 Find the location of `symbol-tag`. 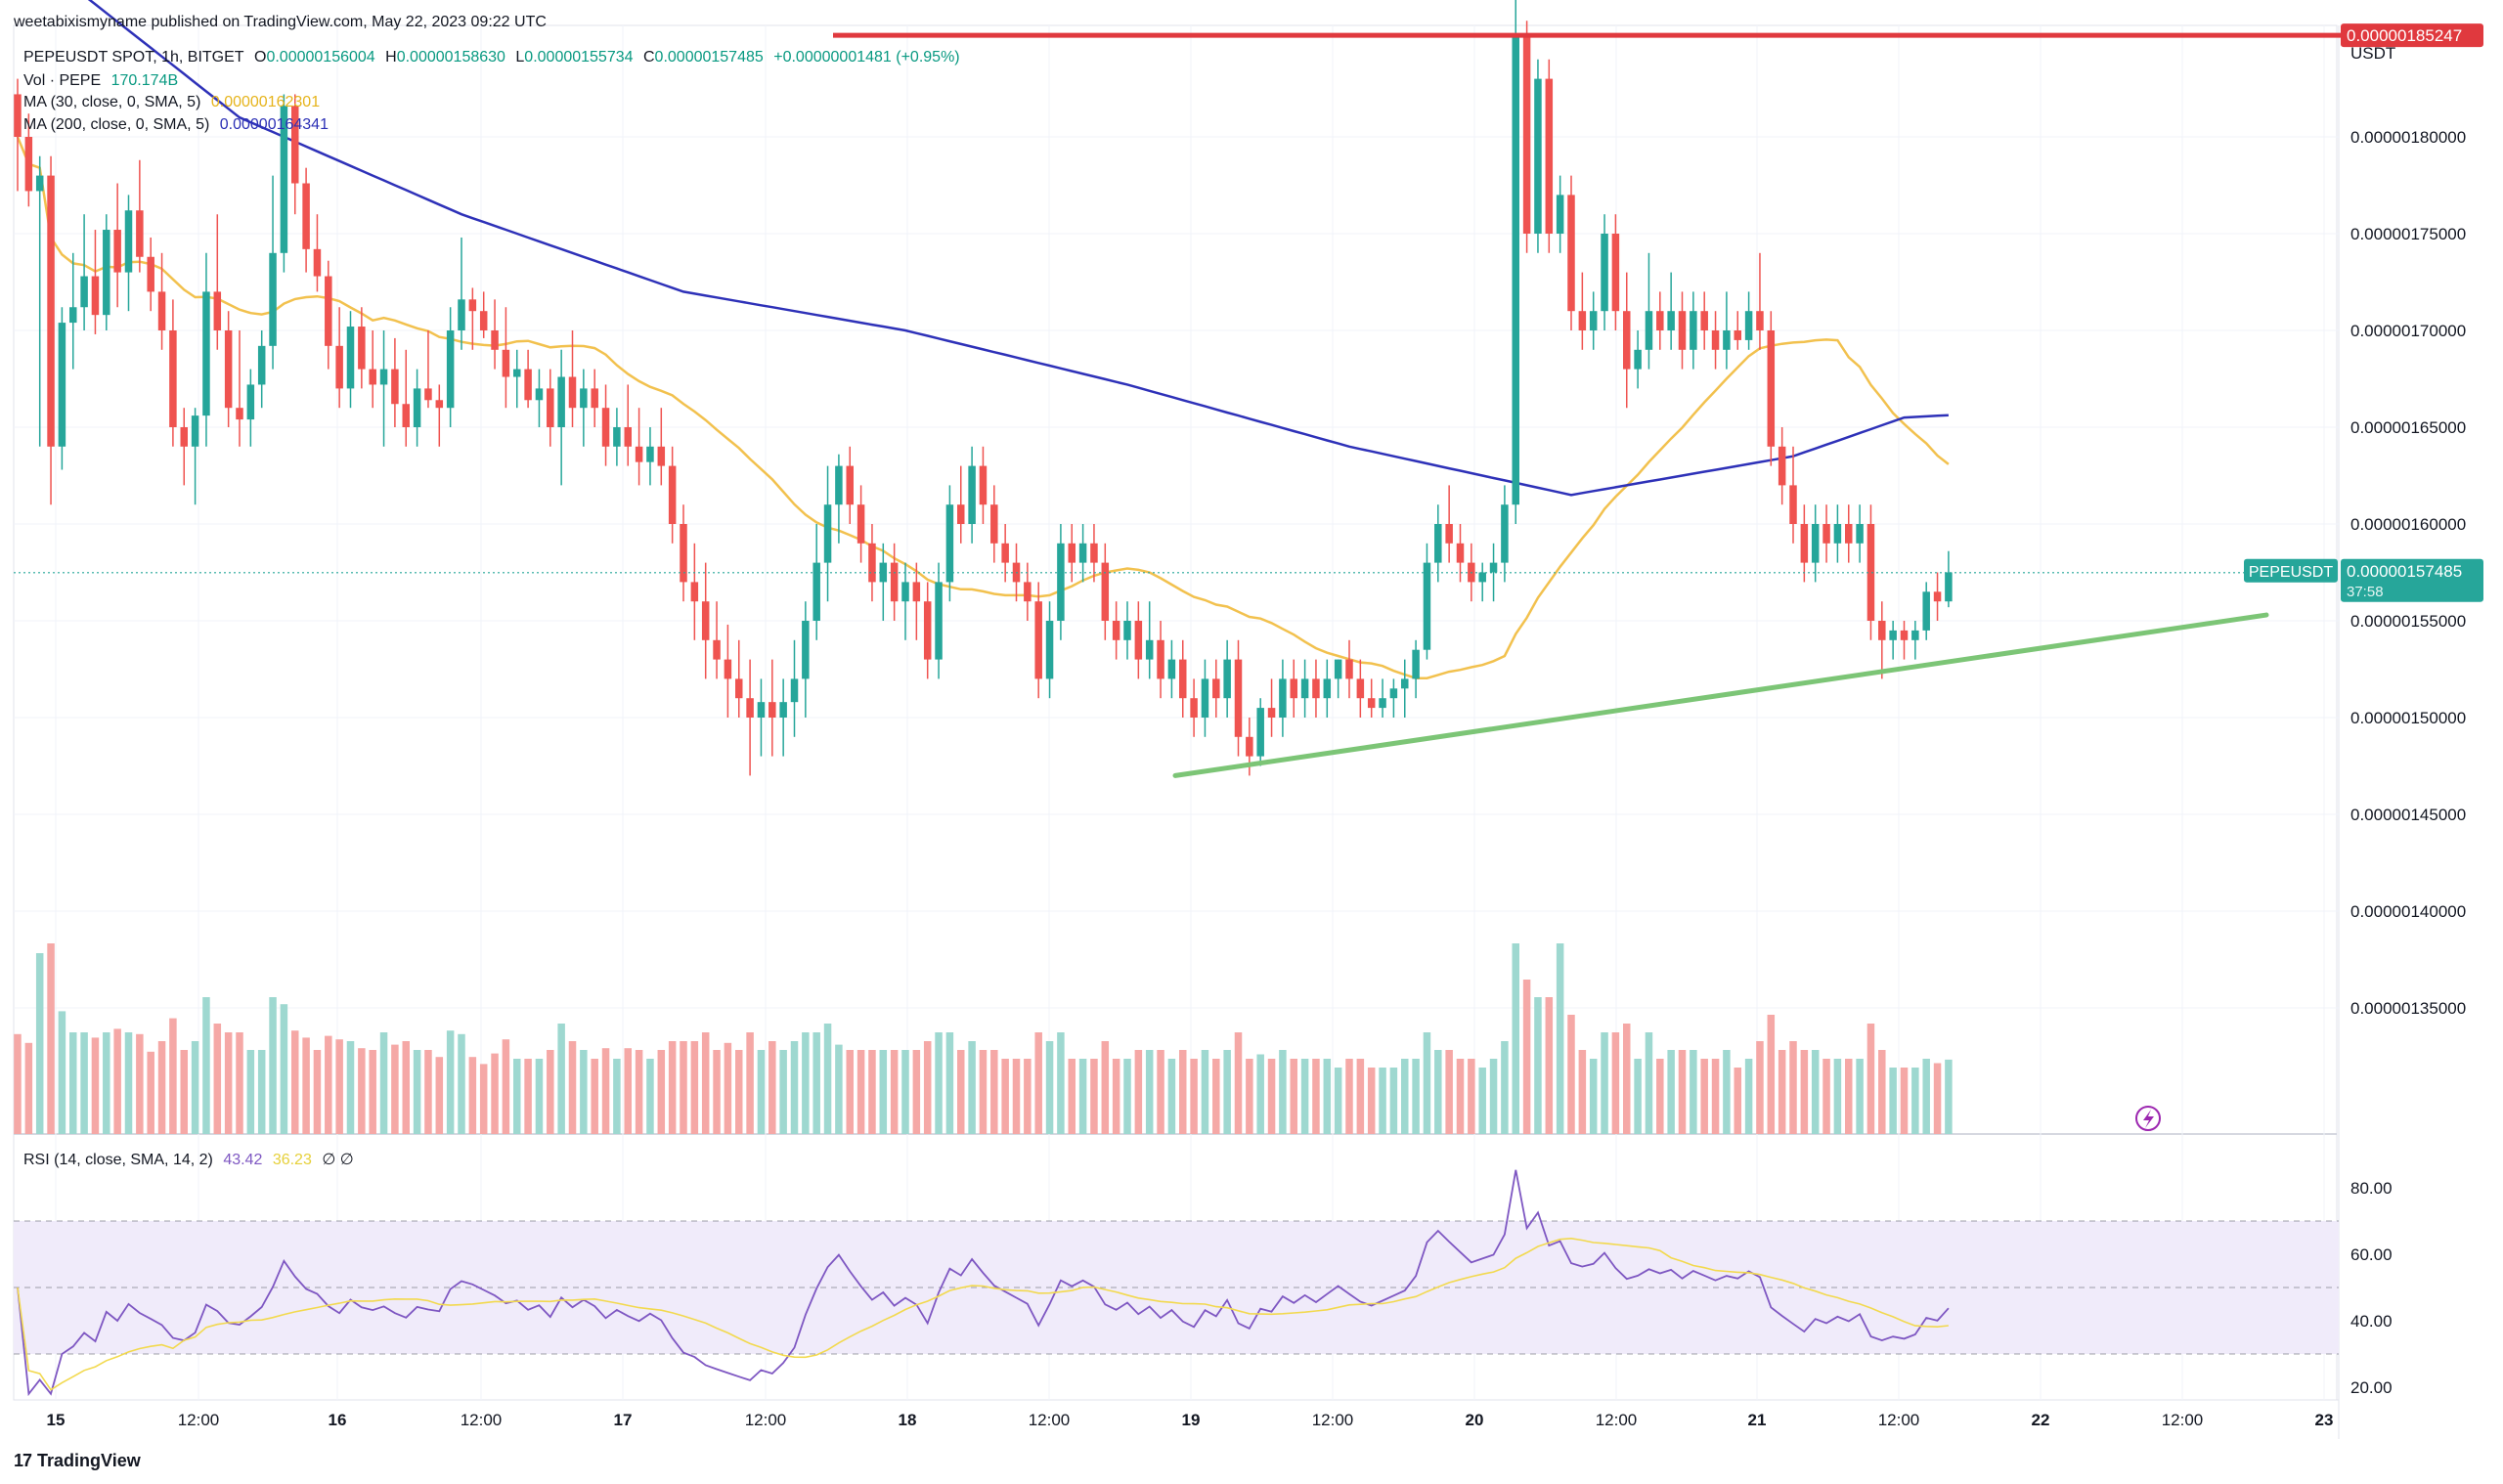

symbol-tag is located at coordinates (2291, 570).